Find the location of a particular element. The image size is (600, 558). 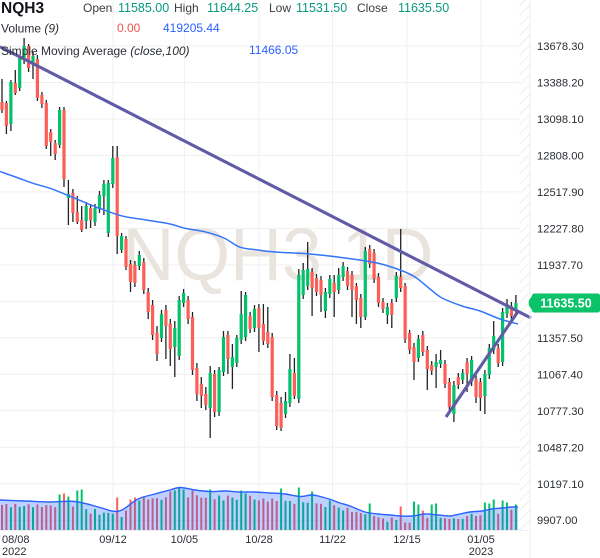

svg-text: 10/05 is located at coordinates (185, 540).